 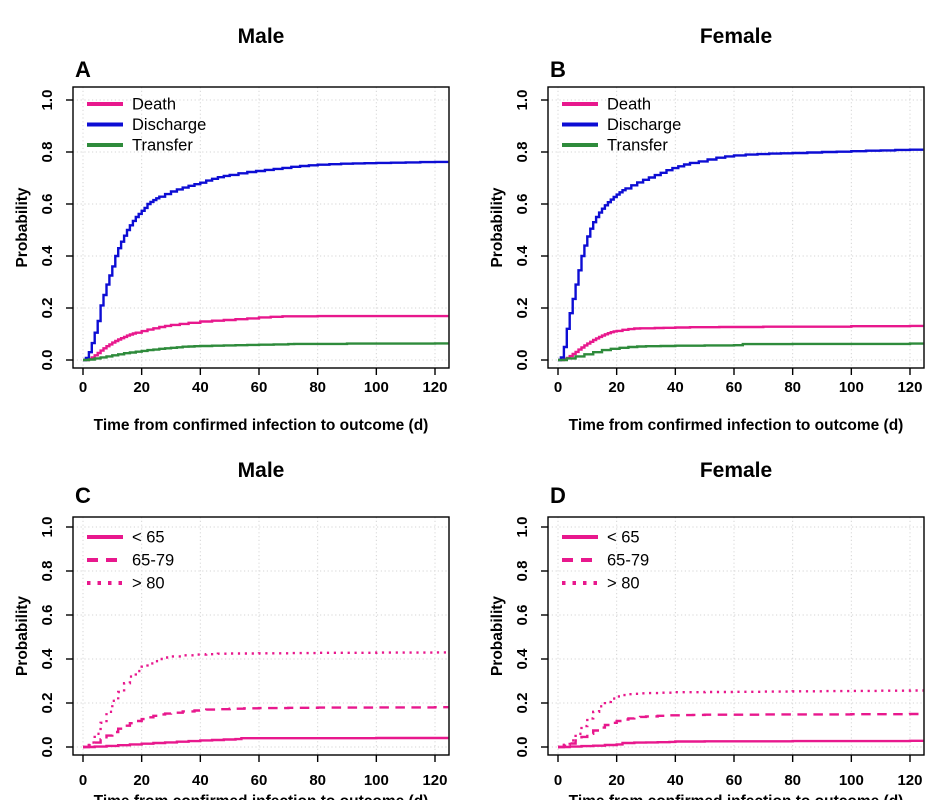 I want to click on panel-A-x-tick-label-80: 80, so click(x=317, y=387).